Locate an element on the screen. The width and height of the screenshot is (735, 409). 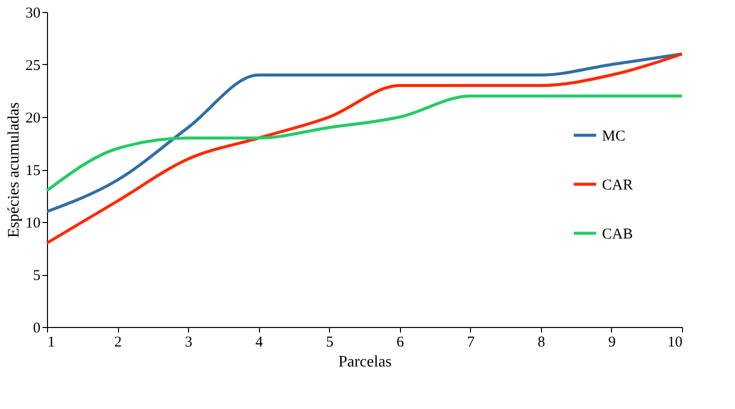
x-tick-label: 10 is located at coordinates (675, 342).